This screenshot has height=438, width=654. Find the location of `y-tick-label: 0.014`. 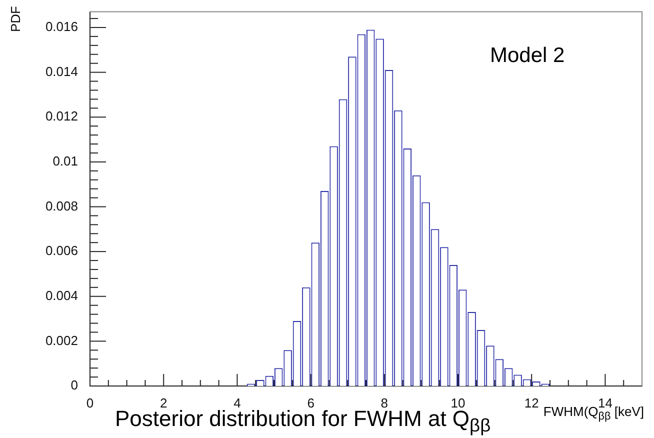

y-tick-label: 0.014 is located at coordinates (61, 71).